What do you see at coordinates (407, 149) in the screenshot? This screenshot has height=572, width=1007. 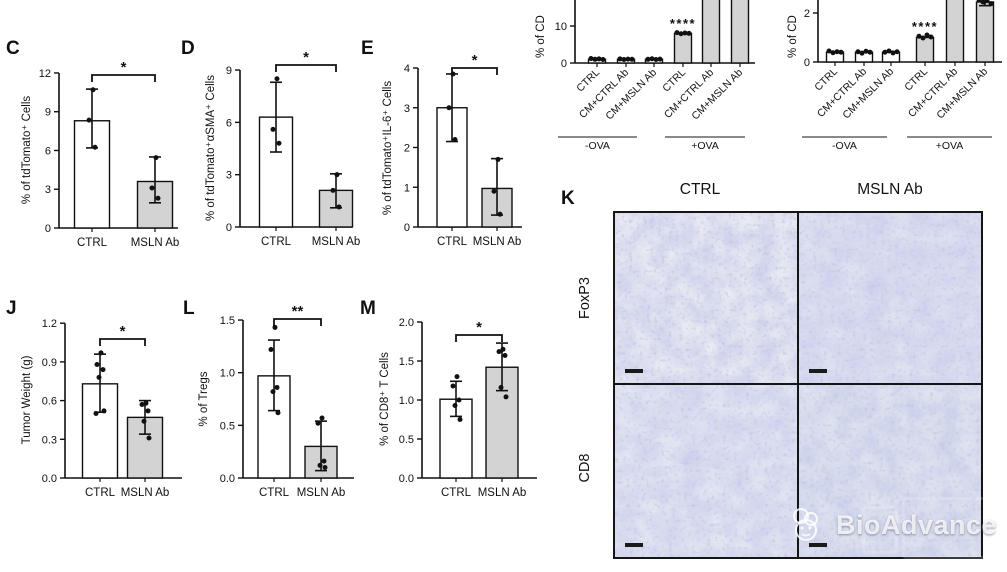 I see `y-tick-label: 2` at bounding box center [407, 149].